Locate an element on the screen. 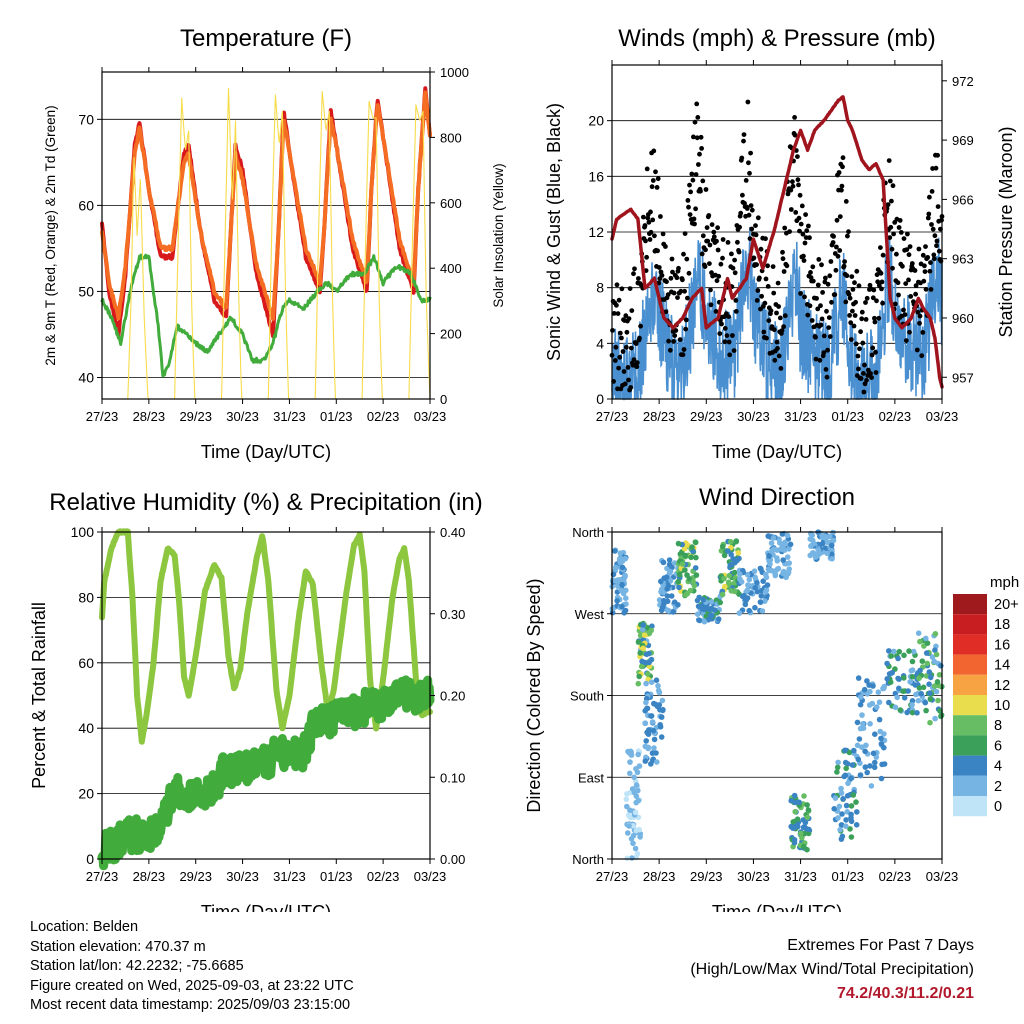 This screenshot has height=1024, width=1024. y-right-tick-label: 200 is located at coordinates (451, 334).